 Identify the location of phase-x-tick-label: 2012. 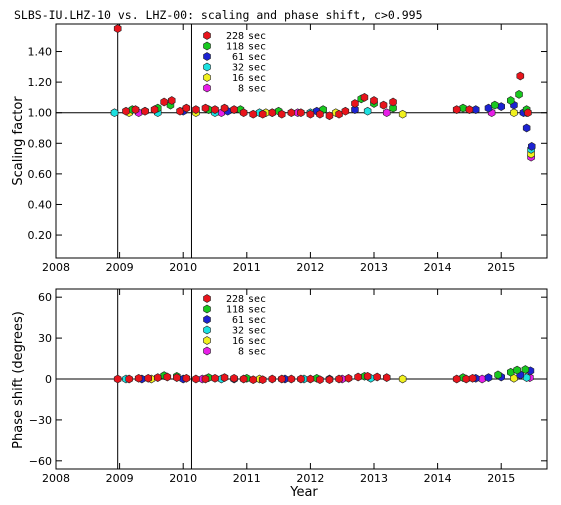
(310, 478).